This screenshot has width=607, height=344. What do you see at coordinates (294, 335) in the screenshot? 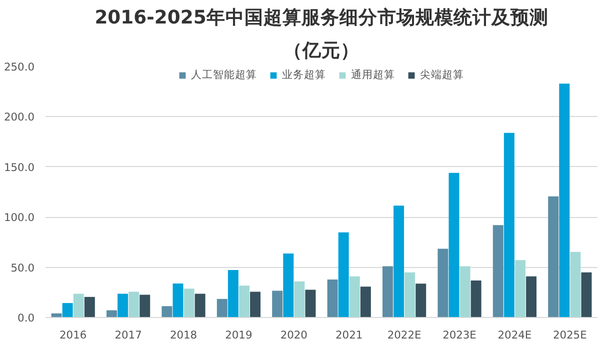
I see `x-tick-label: 2020` at bounding box center [294, 335].